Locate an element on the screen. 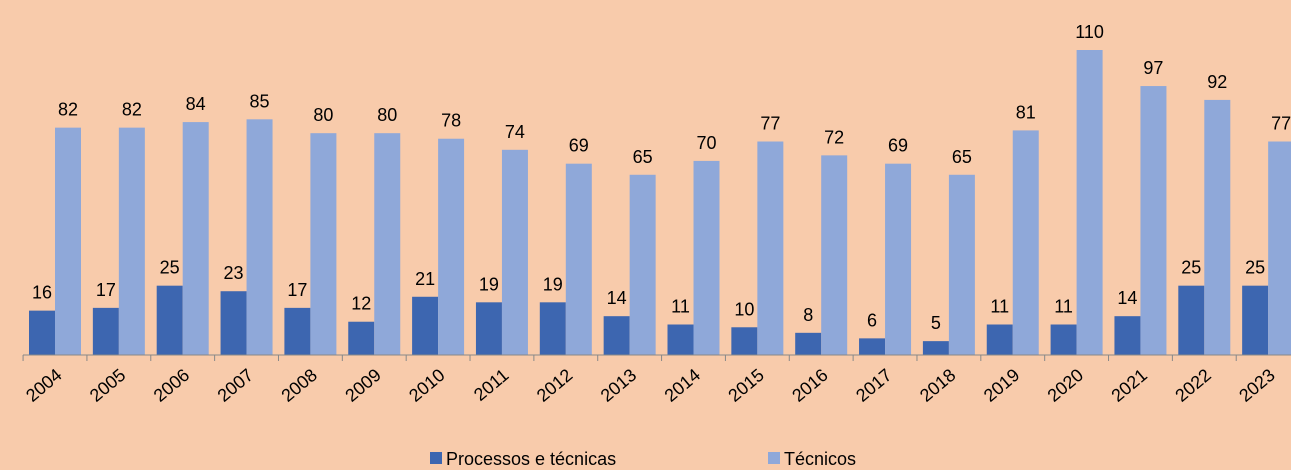 The image size is (1291, 470). data-label: 5 is located at coordinates (936, 323).